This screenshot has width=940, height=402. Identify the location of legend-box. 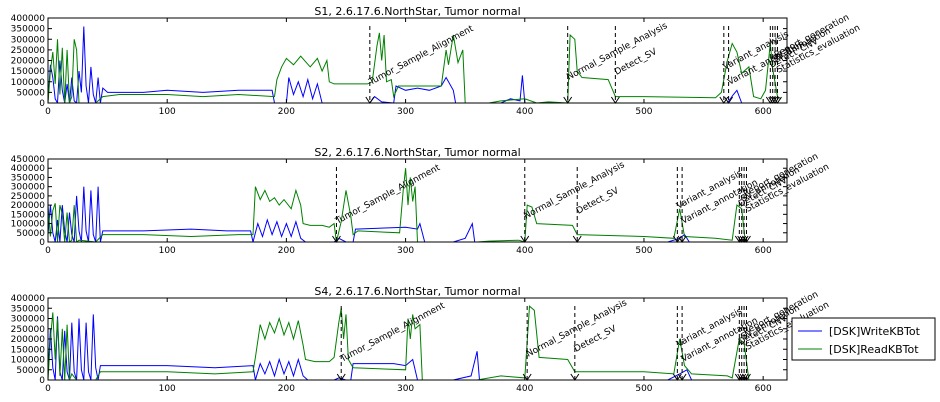
(863, 339).